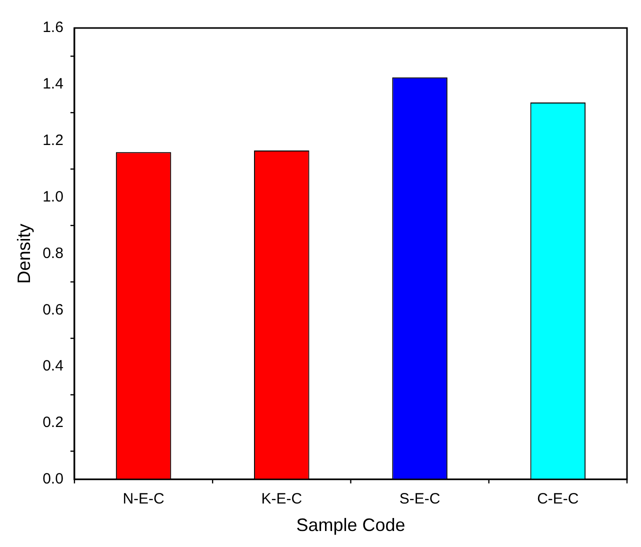 The image size is (641, 547). Describe the element at coordinates (53, 423) in the screenshot. I see `y-tick-label: 0.2` at that location.